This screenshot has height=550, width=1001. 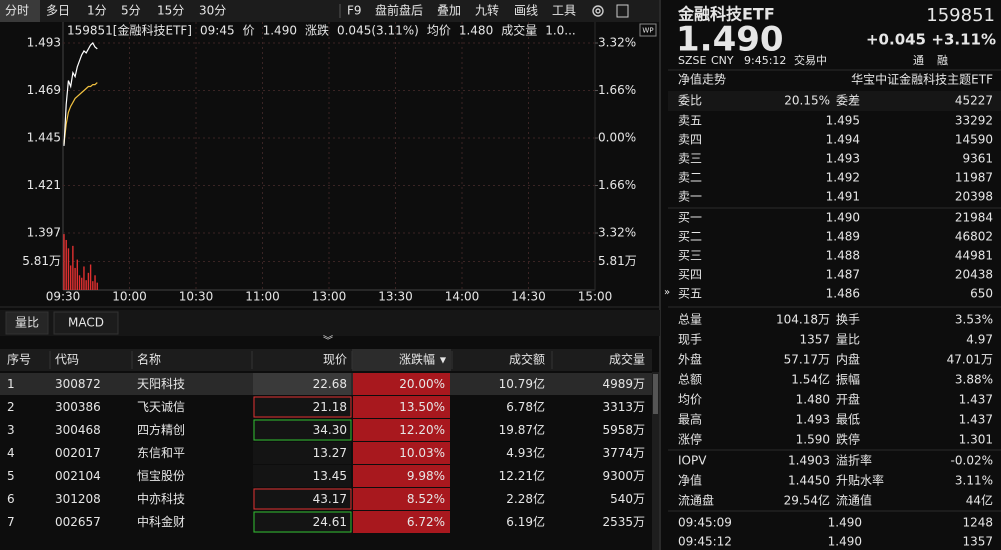 What do you see at coordinates (896, 40) in the screenshot?
I see `price-change: +0.045` at bounding box center [896, 40].